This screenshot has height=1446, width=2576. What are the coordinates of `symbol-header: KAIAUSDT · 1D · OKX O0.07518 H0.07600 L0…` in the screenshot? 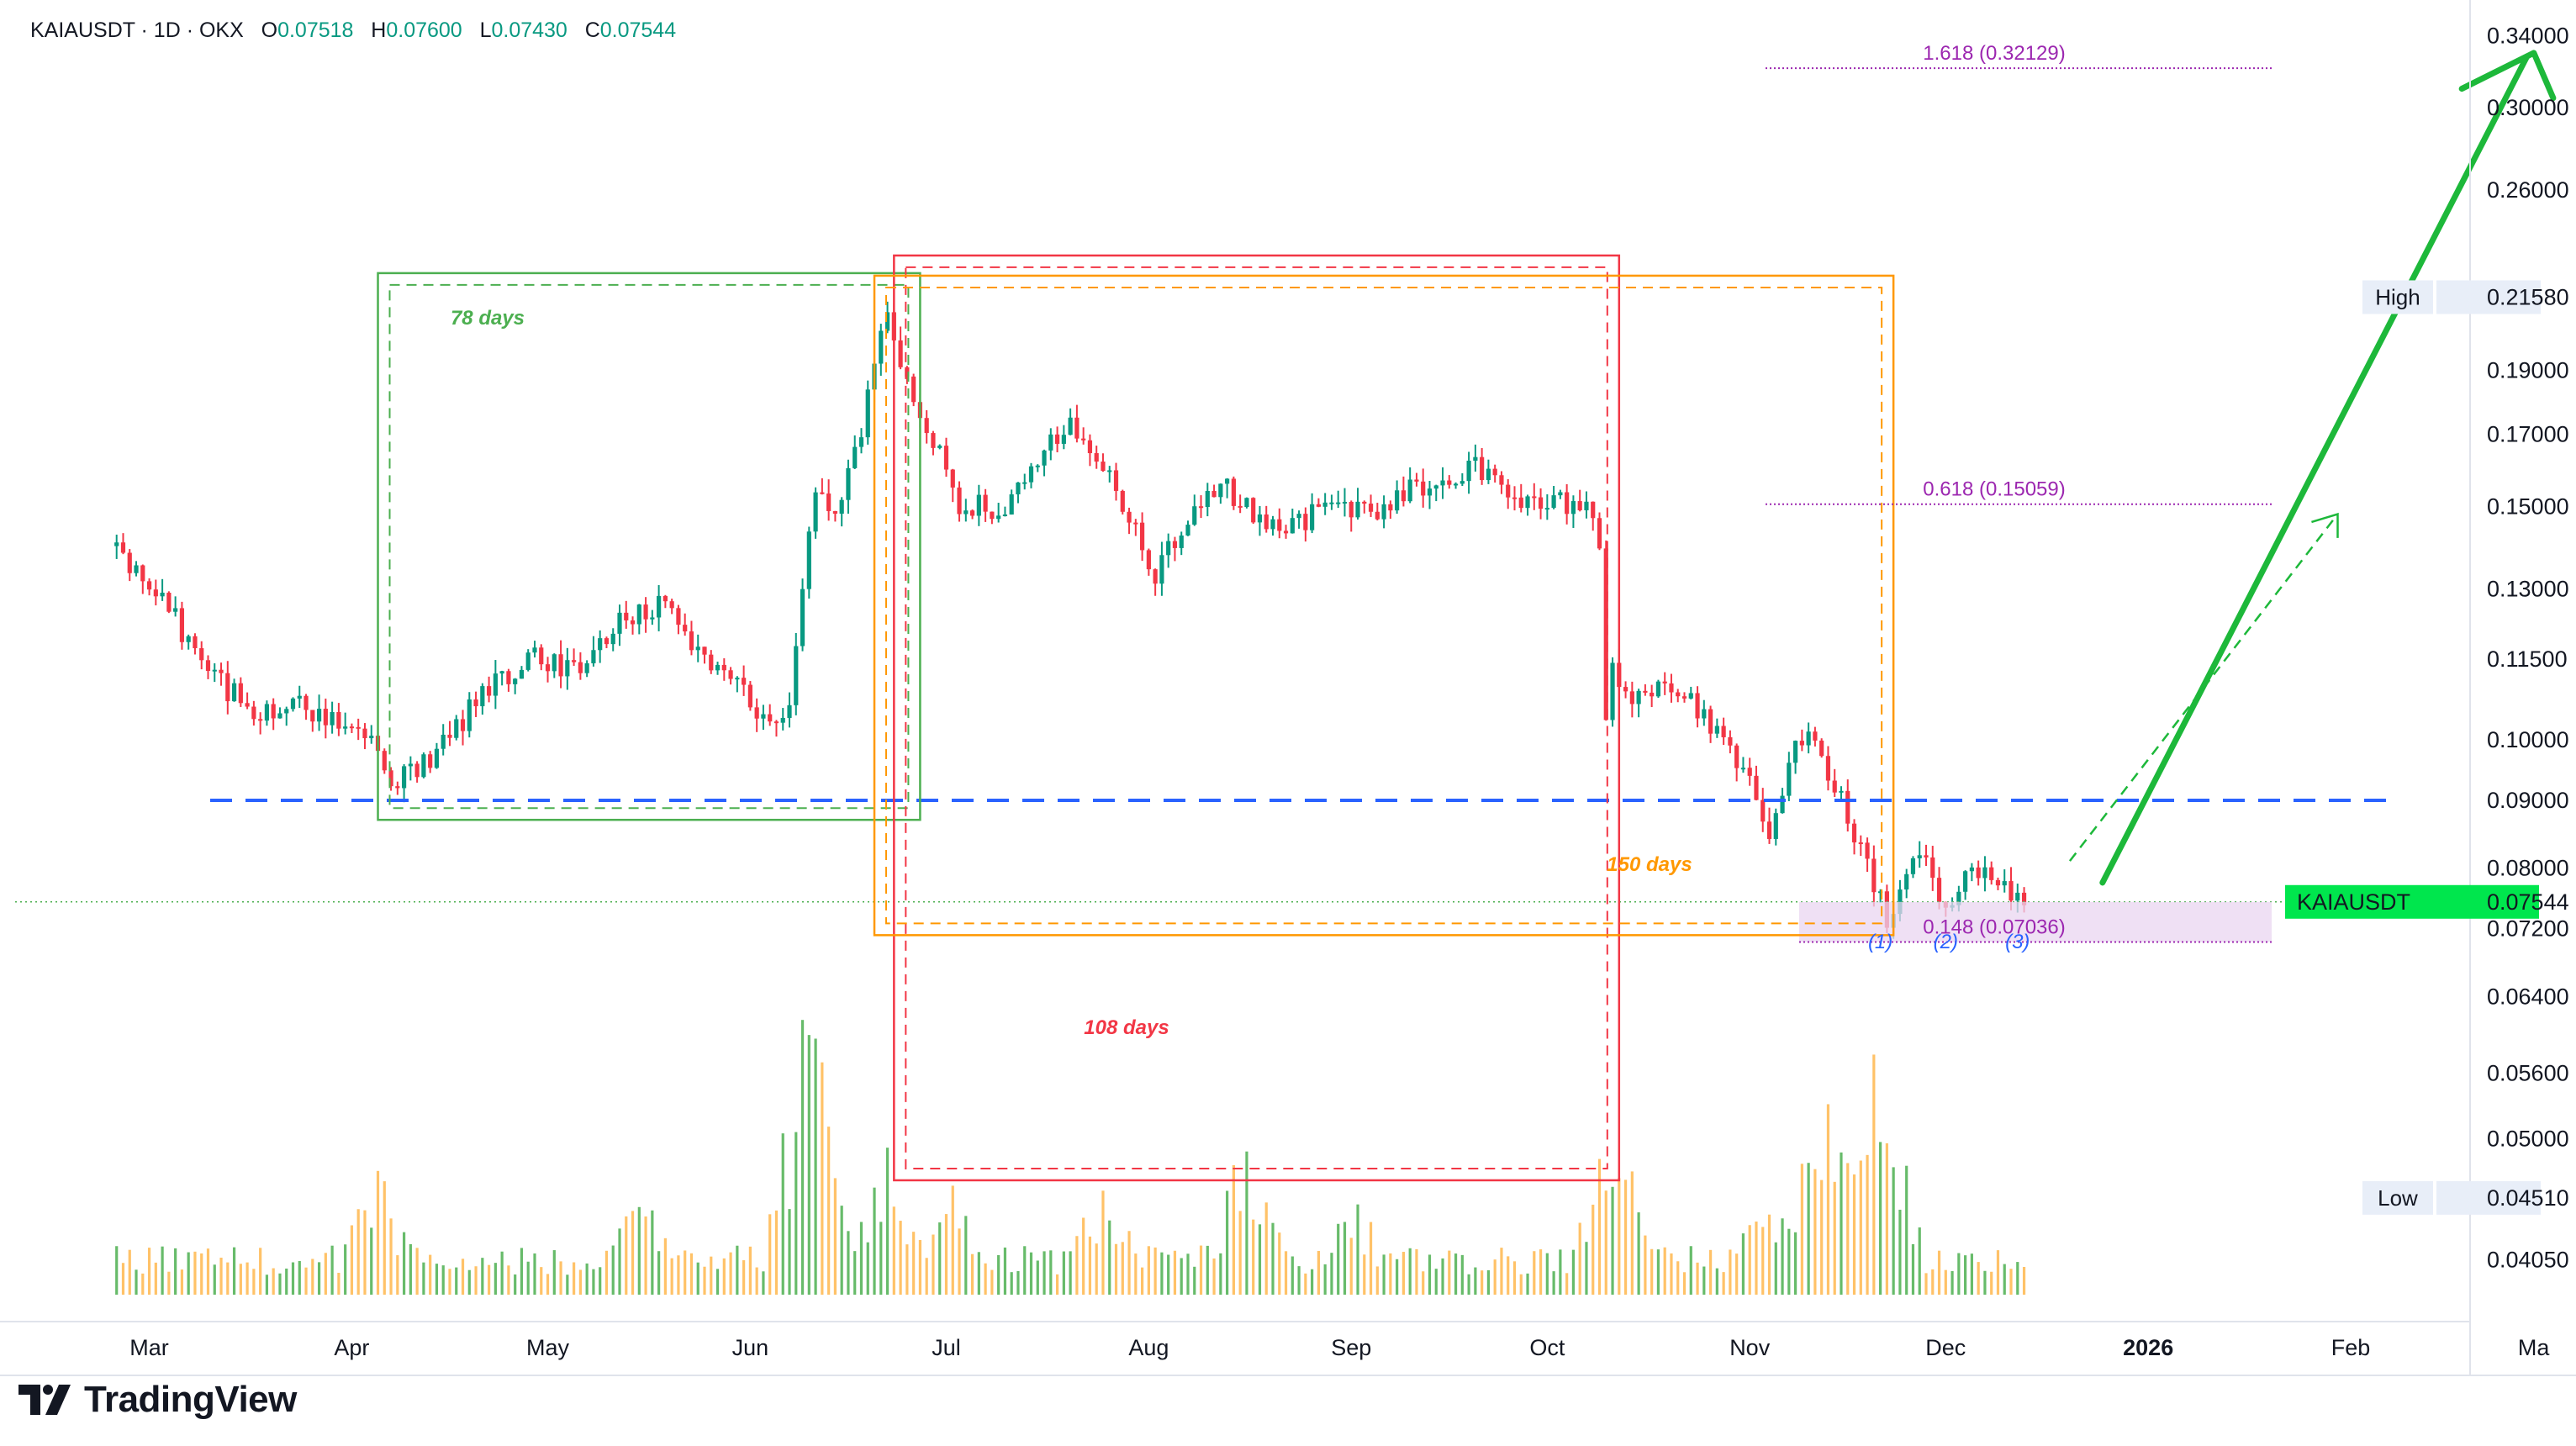 It's located at (353, 30).